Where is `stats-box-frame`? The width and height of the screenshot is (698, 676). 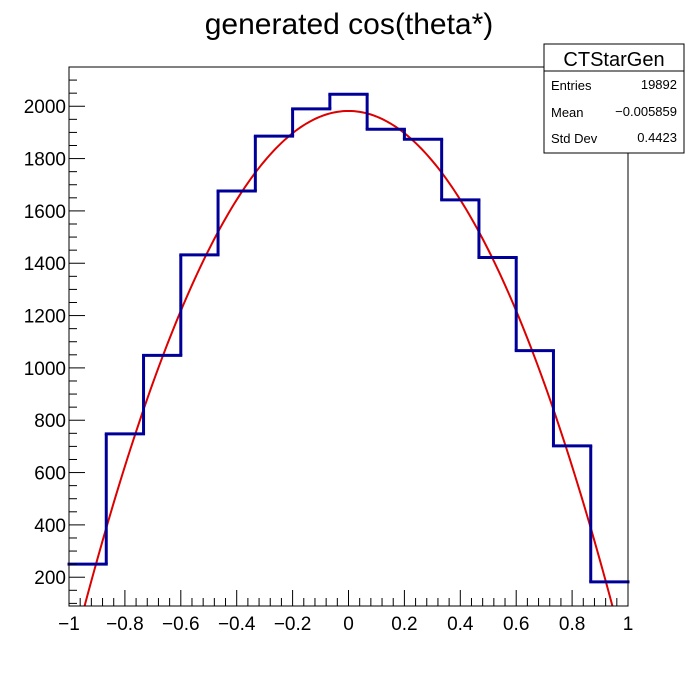
stats-box-frame is located at coordinates (614, 98).